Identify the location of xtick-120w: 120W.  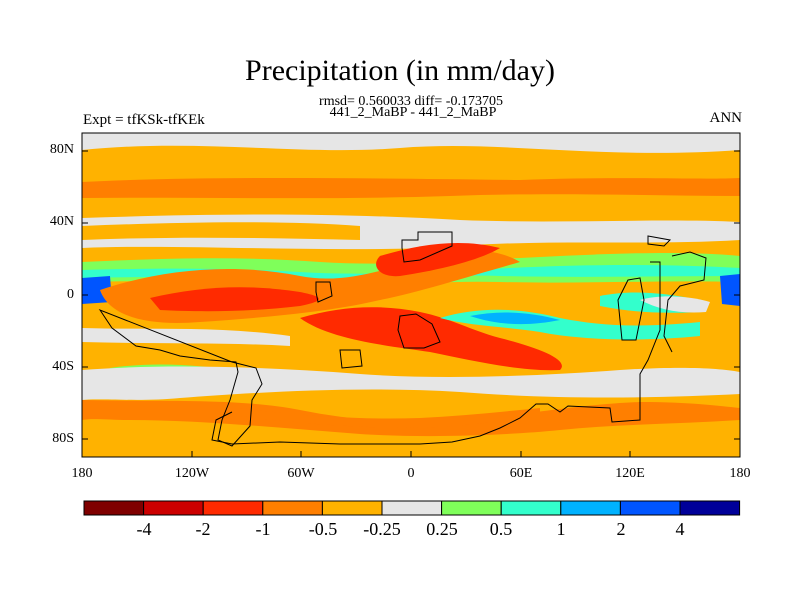
(192, 473).